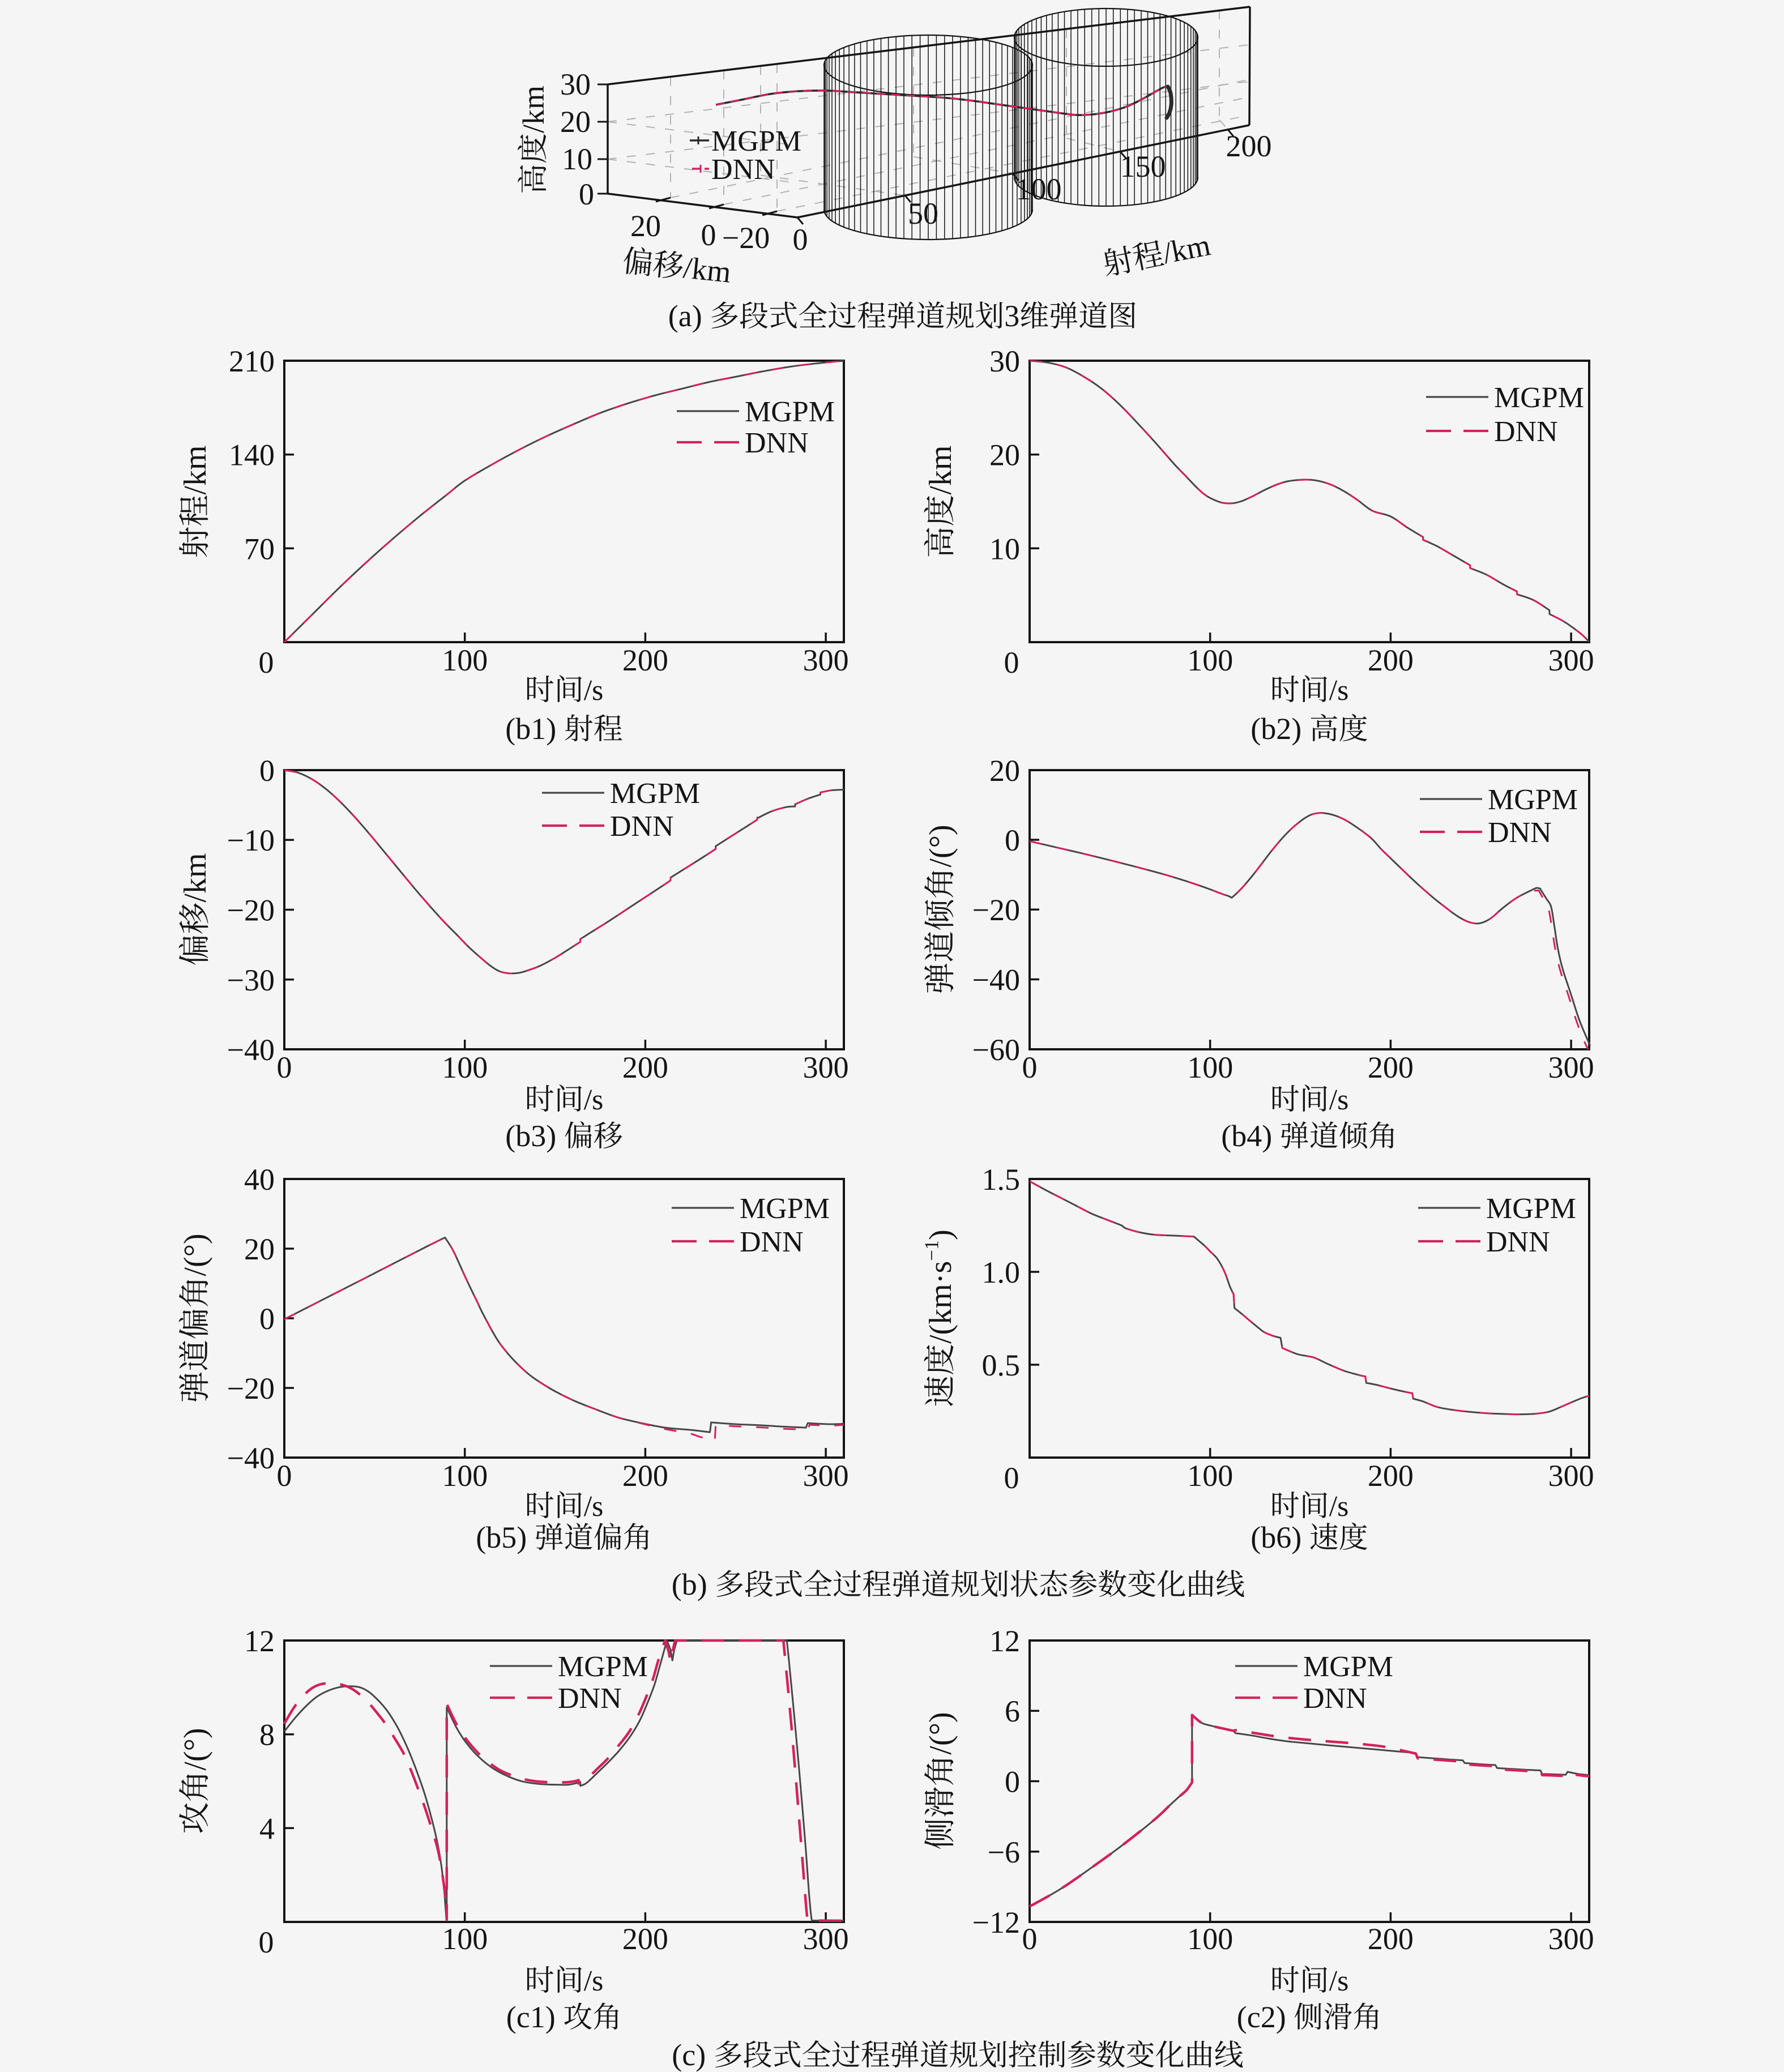 This screenshot has height=2072, width=1784. Describe the element at coordinates (1001, 1272) in the screenshot. I see `svg-text: 1.0` at that location.